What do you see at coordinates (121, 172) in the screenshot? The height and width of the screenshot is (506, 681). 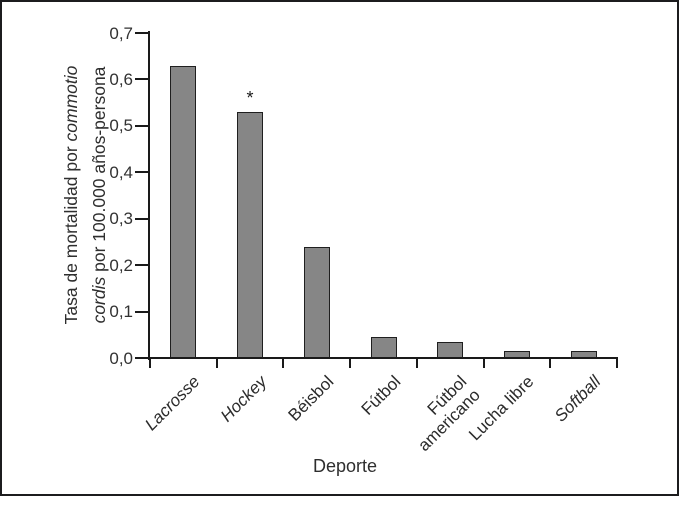 I see `y-tick-label: 0,4` at bounding box center [121, 172].